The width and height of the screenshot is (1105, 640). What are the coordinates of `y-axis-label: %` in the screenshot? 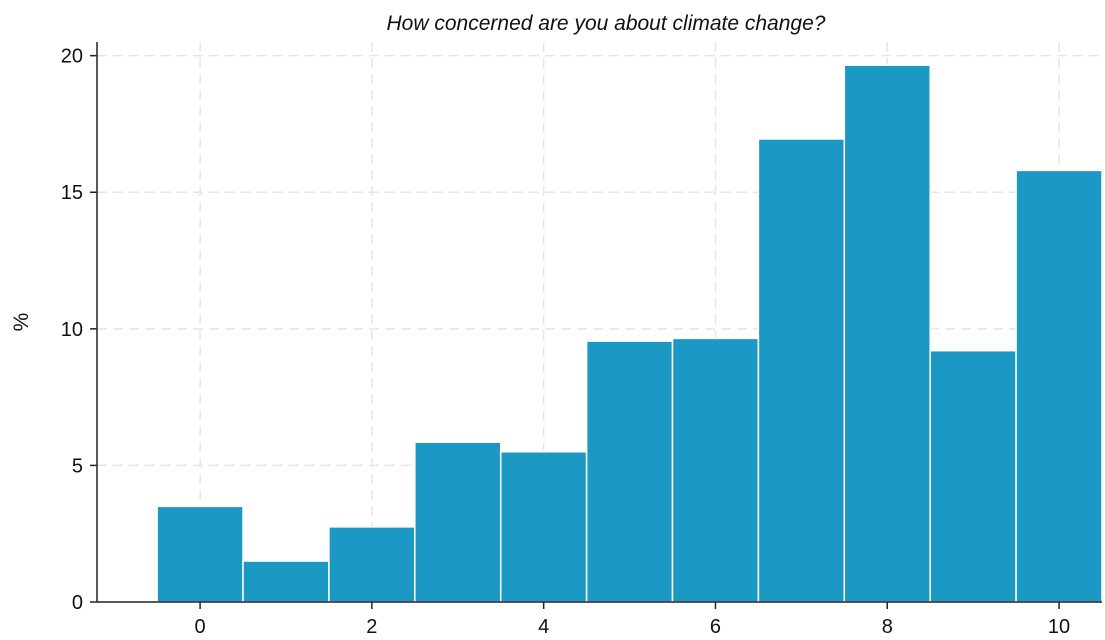 It's located at (21, 322).